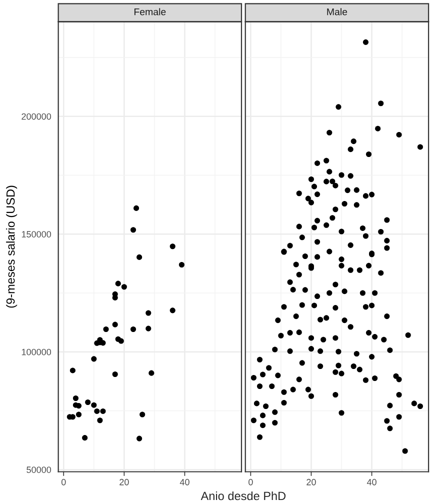 The width and height of the screenshot is (432, 504). What do you see at coordinates (337, 12) in the screenshot?
I see `chart-title: Male` at bounding box center [337, 12].